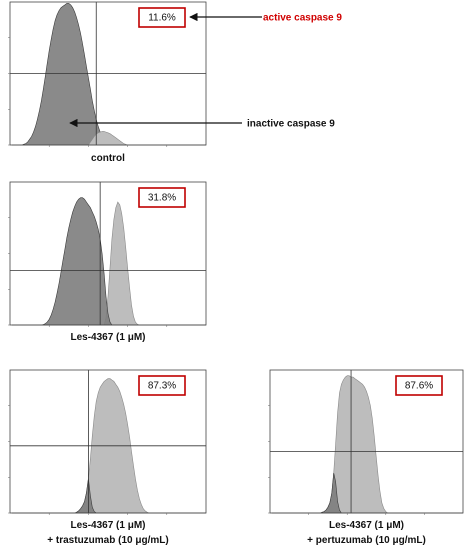 This screenshot has width=465, height=550. What do you see at coordinates (366, 540) in the screenshot?
I see `panel-caption-line: + pertuzumab (10 μg/mL)` at bounding box center [366, 540].